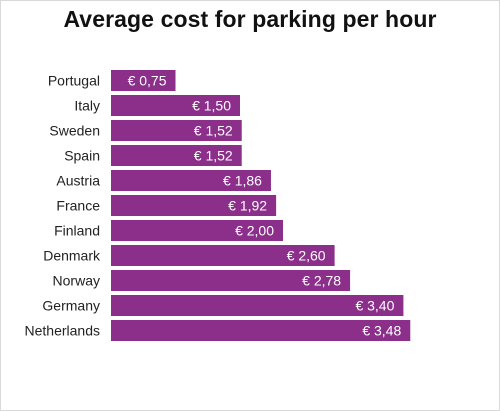 Image resolution: width=500 pixels, height=411 pixels. I want to click on chart-title: Average cost for parking per hour, so click(250, 19).